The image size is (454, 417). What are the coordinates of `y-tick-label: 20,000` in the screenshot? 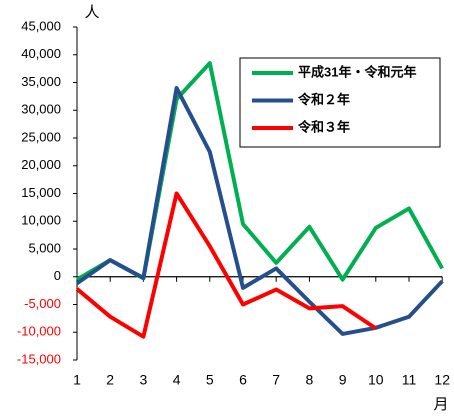 It's located at (41, 164).